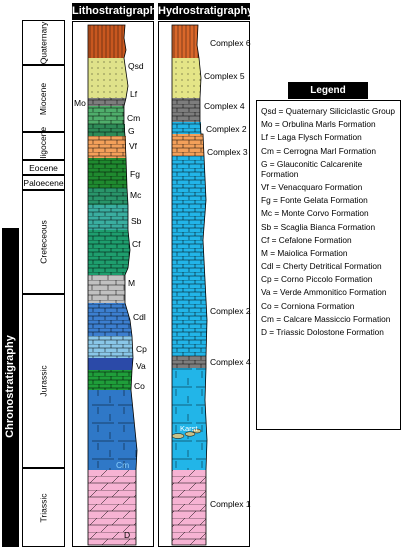 This screenshot has height=550, width=403. Describe the element at coordinates (132, 283) in the screenshot. I see `litho-label-m: M` at that location.